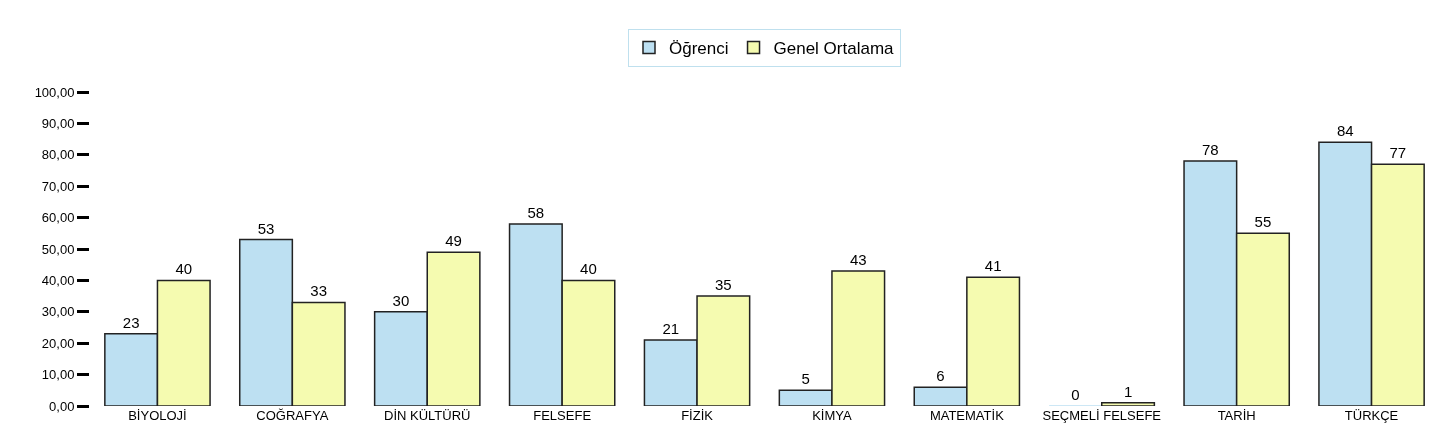  Describe the element at coordinates (536, 212) in the screenshot. I see `data-label: 58` at that location.